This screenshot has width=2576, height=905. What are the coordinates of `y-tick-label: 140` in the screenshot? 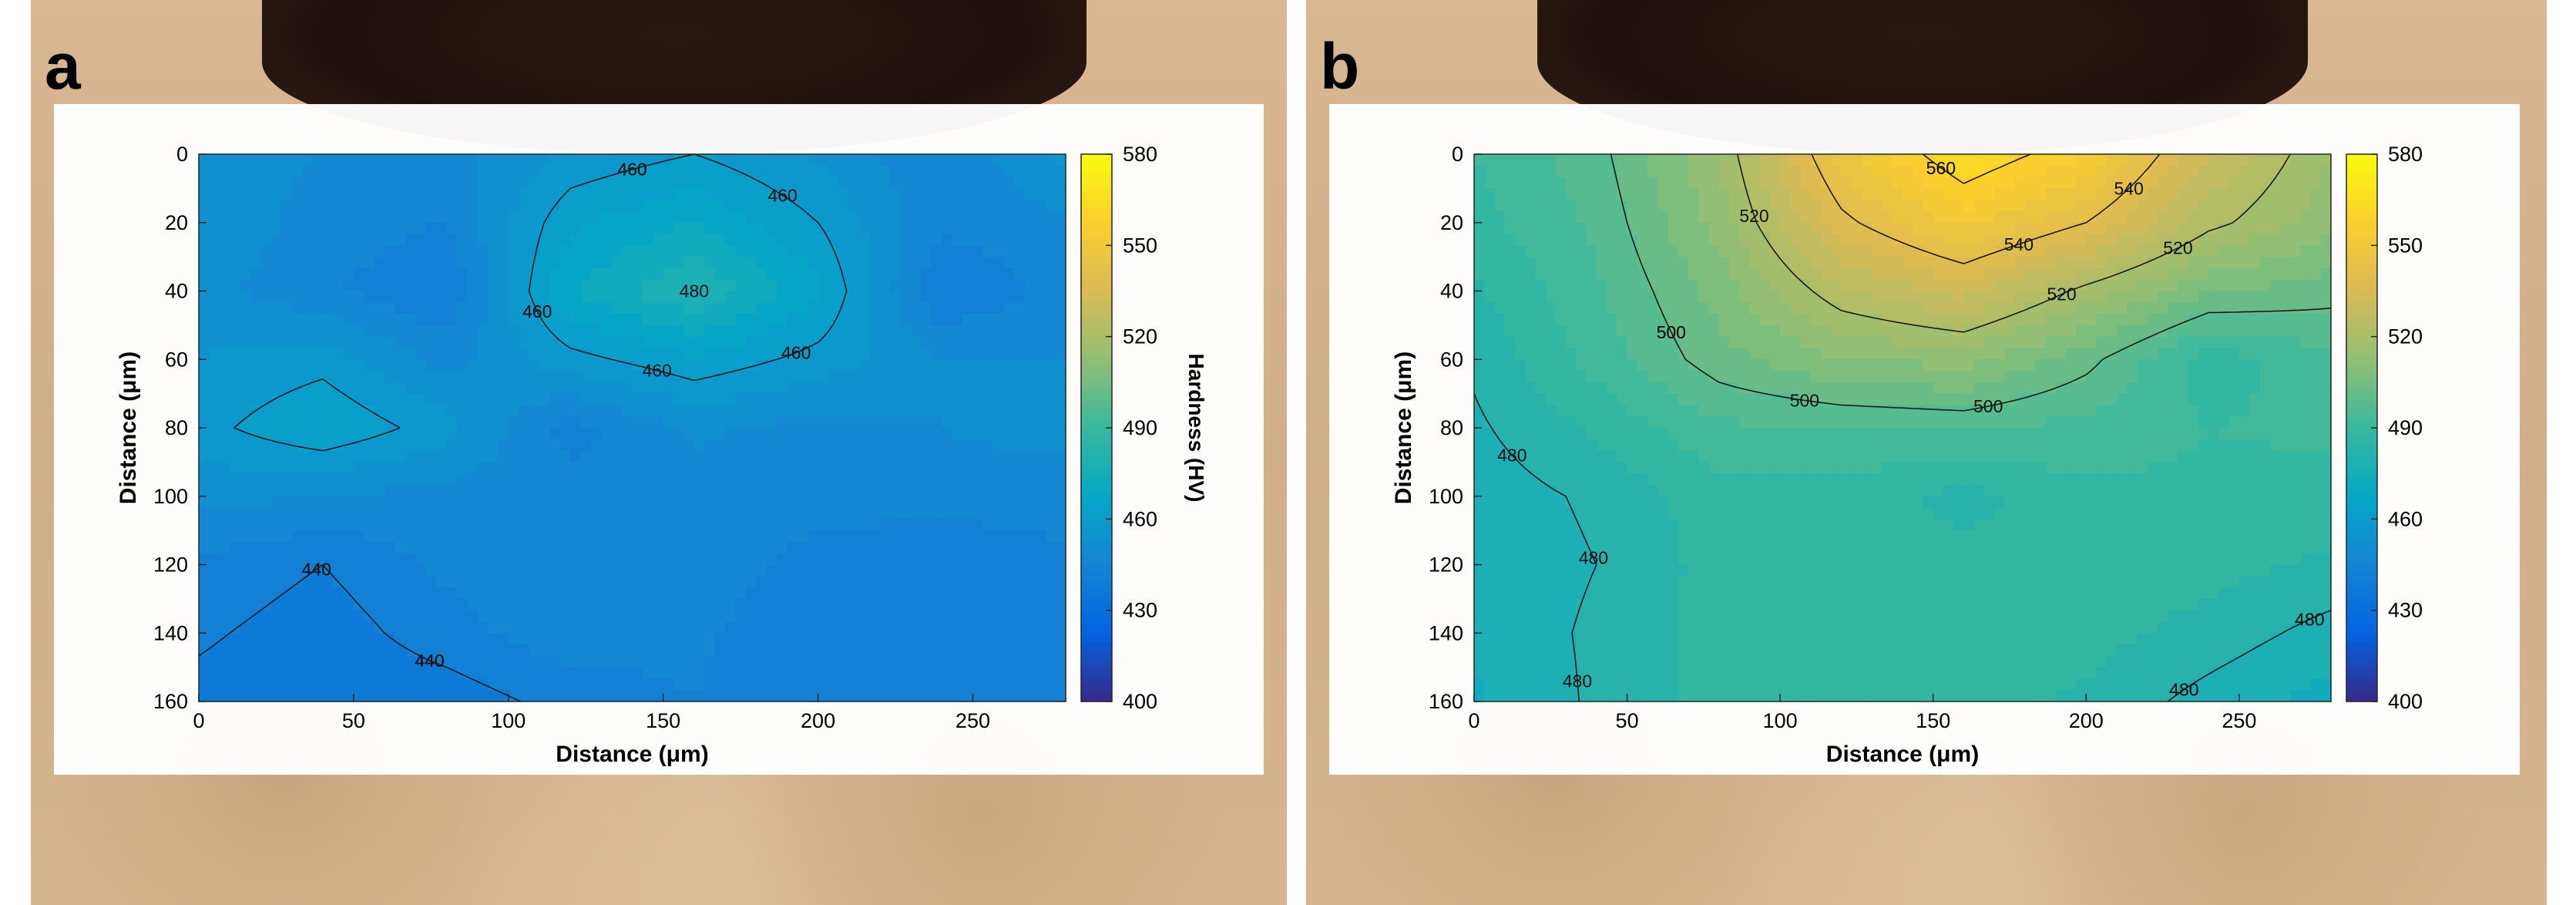 It's located at (170, 632).